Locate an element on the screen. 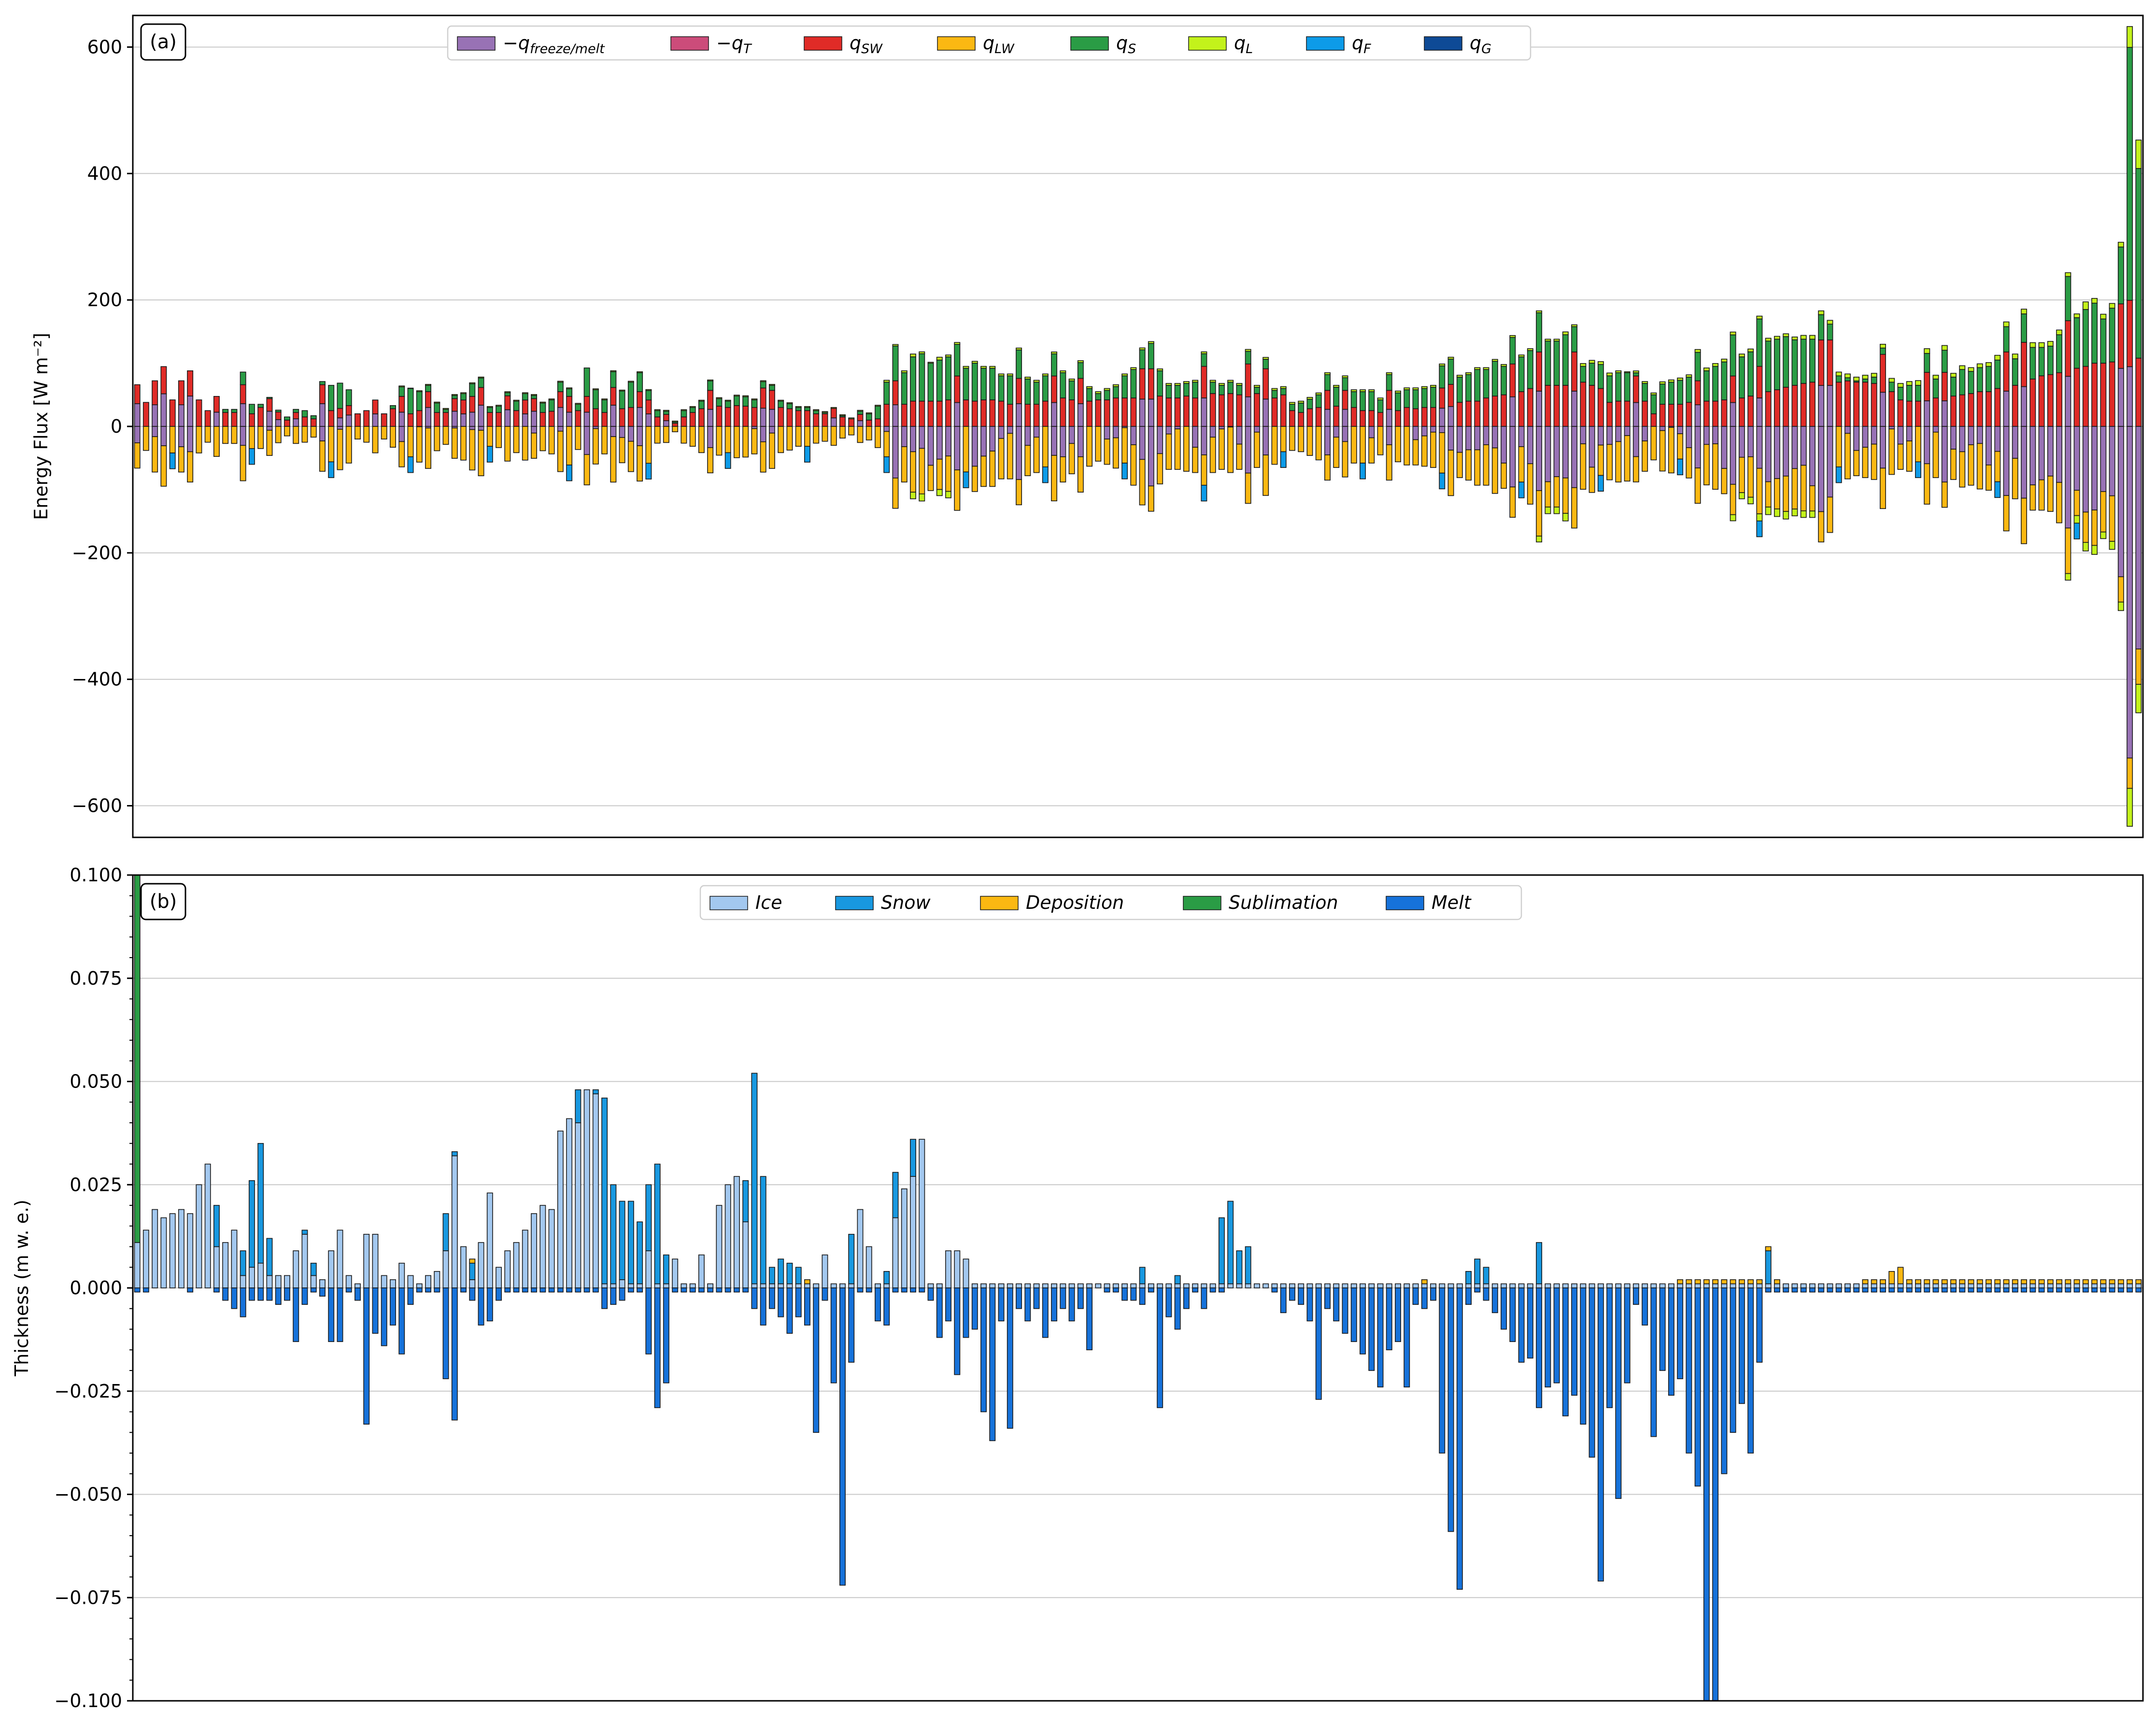  panel-b-ylabel: Thickness (m w. e.) is located at coordinates (21, 1288).